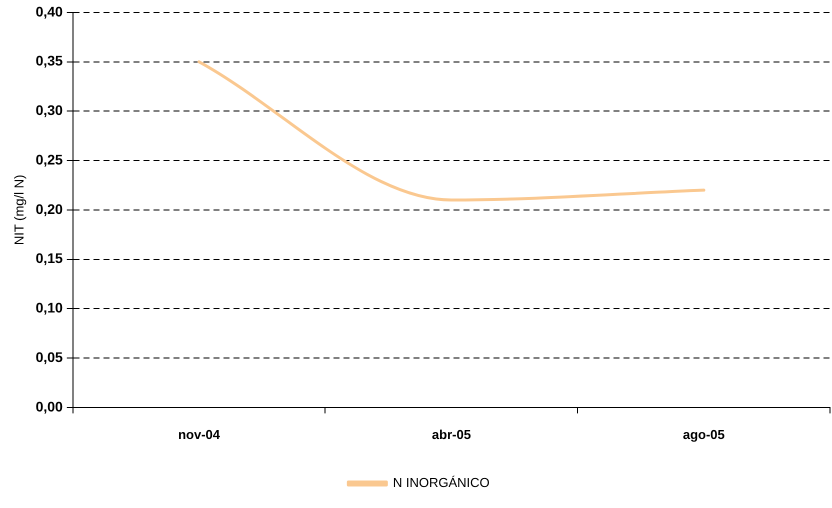 The image size is (832, 508). Describe the element at coordinates (50, 159) in the screenshot. I see `y-tick-label: 0,25` at that location.